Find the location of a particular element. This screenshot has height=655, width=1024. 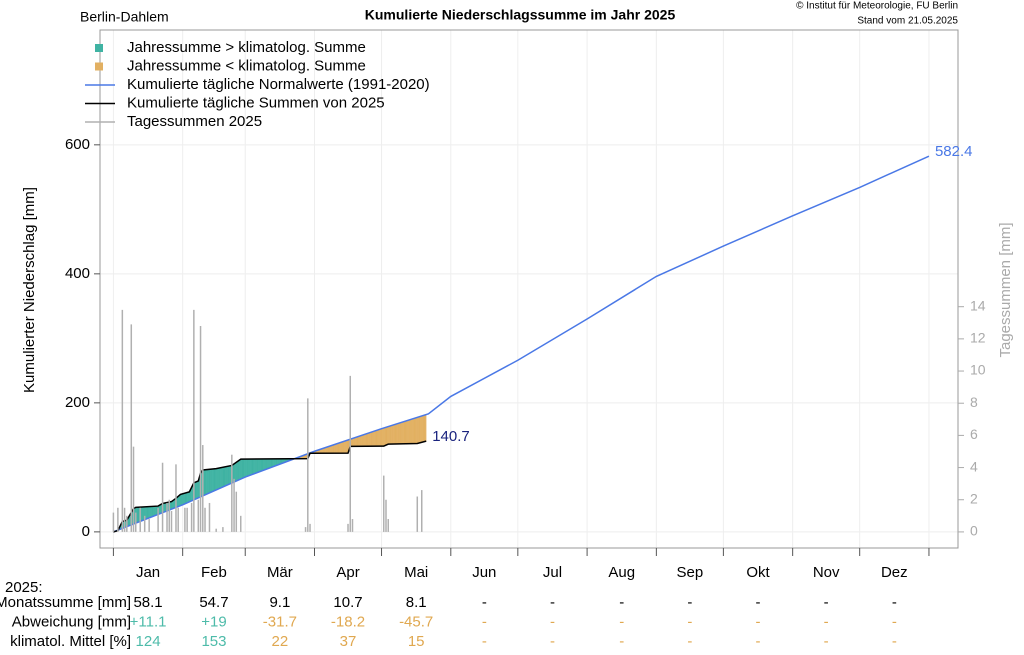

date-note: Stand vom 21.05.2025 is located at coordinates (907, 21).